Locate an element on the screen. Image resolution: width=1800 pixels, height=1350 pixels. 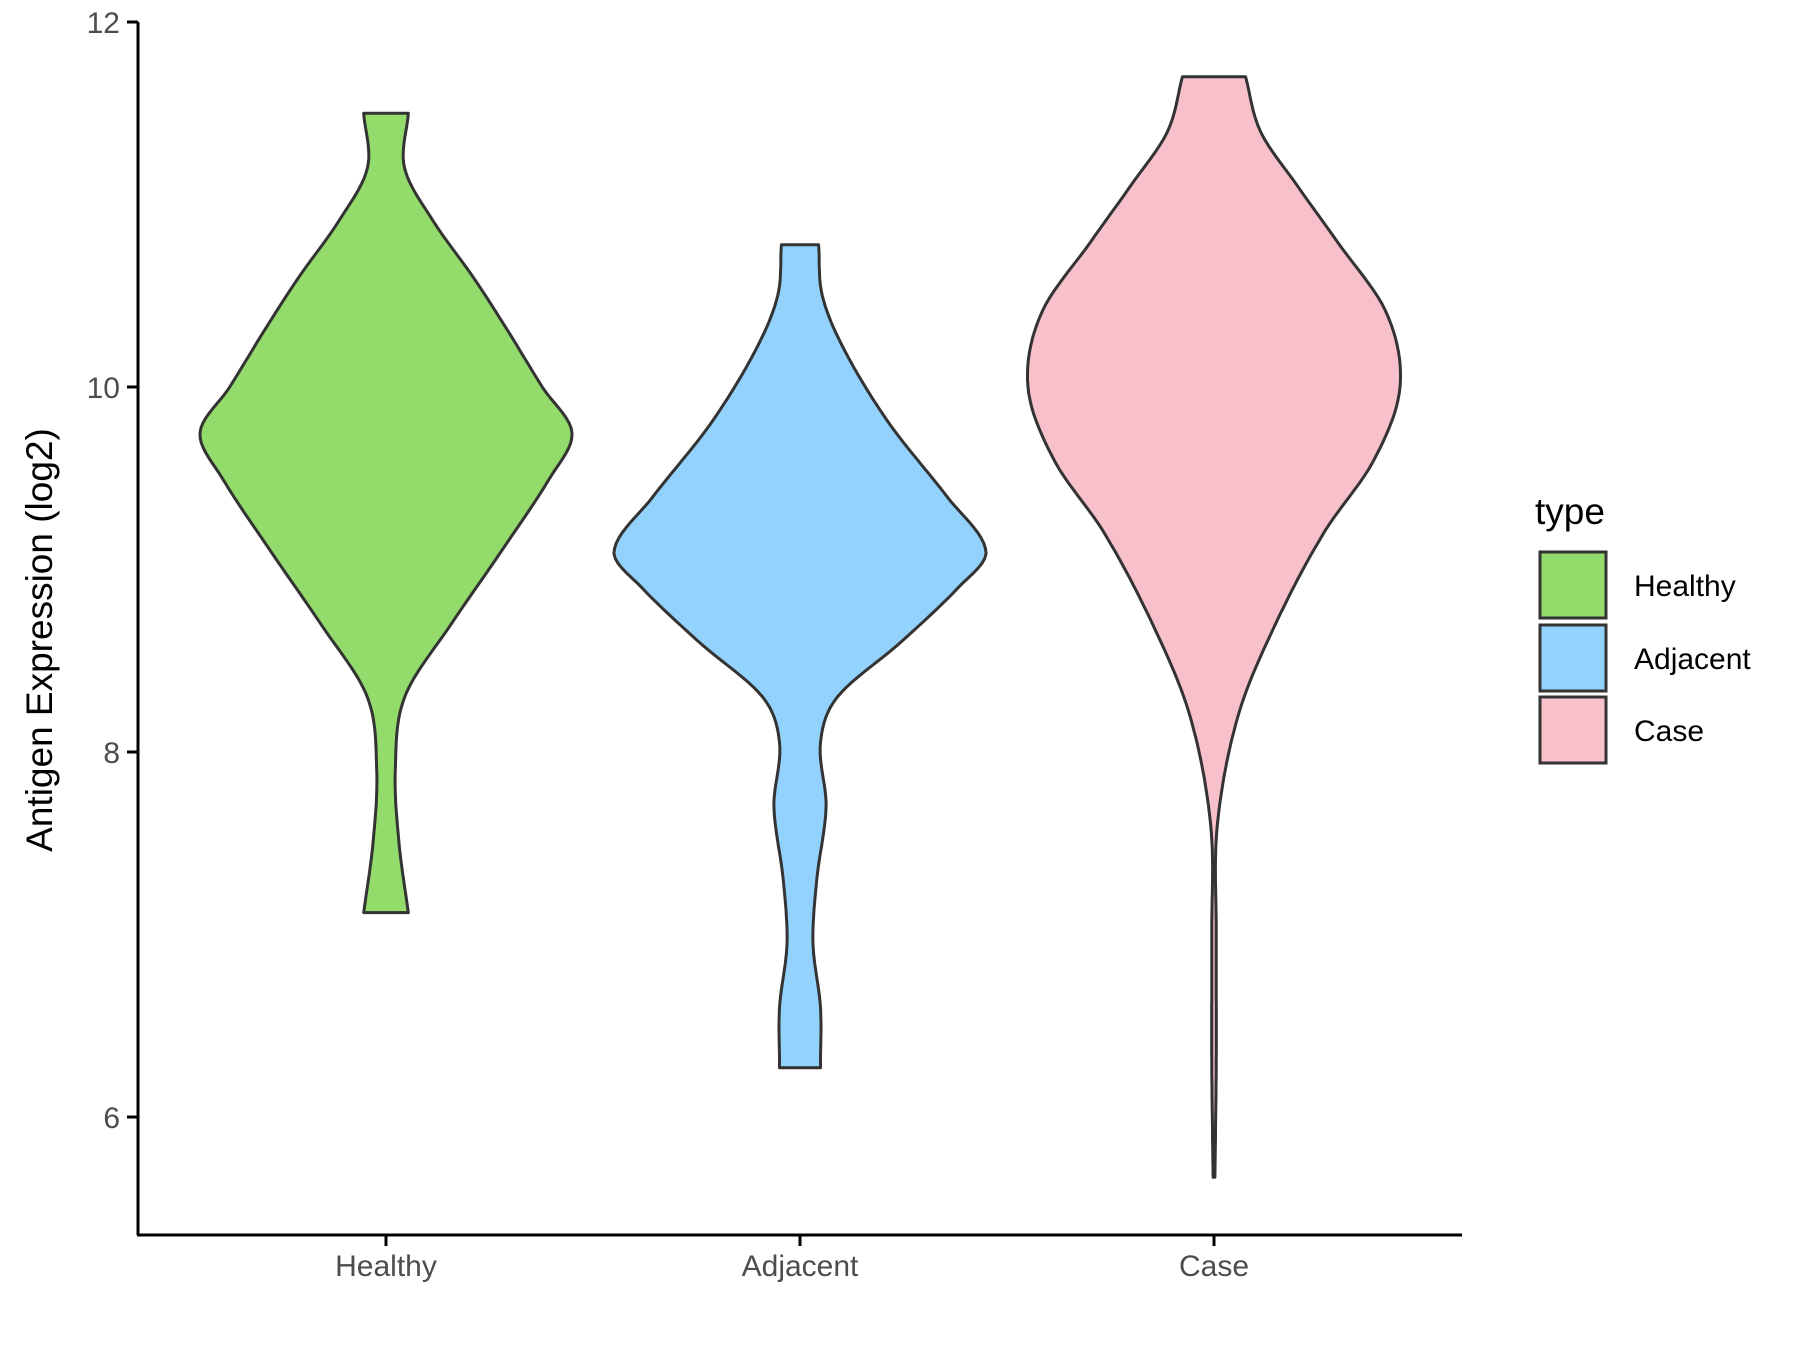
legend-label-case: Case is located at coordinates (1669, 731).